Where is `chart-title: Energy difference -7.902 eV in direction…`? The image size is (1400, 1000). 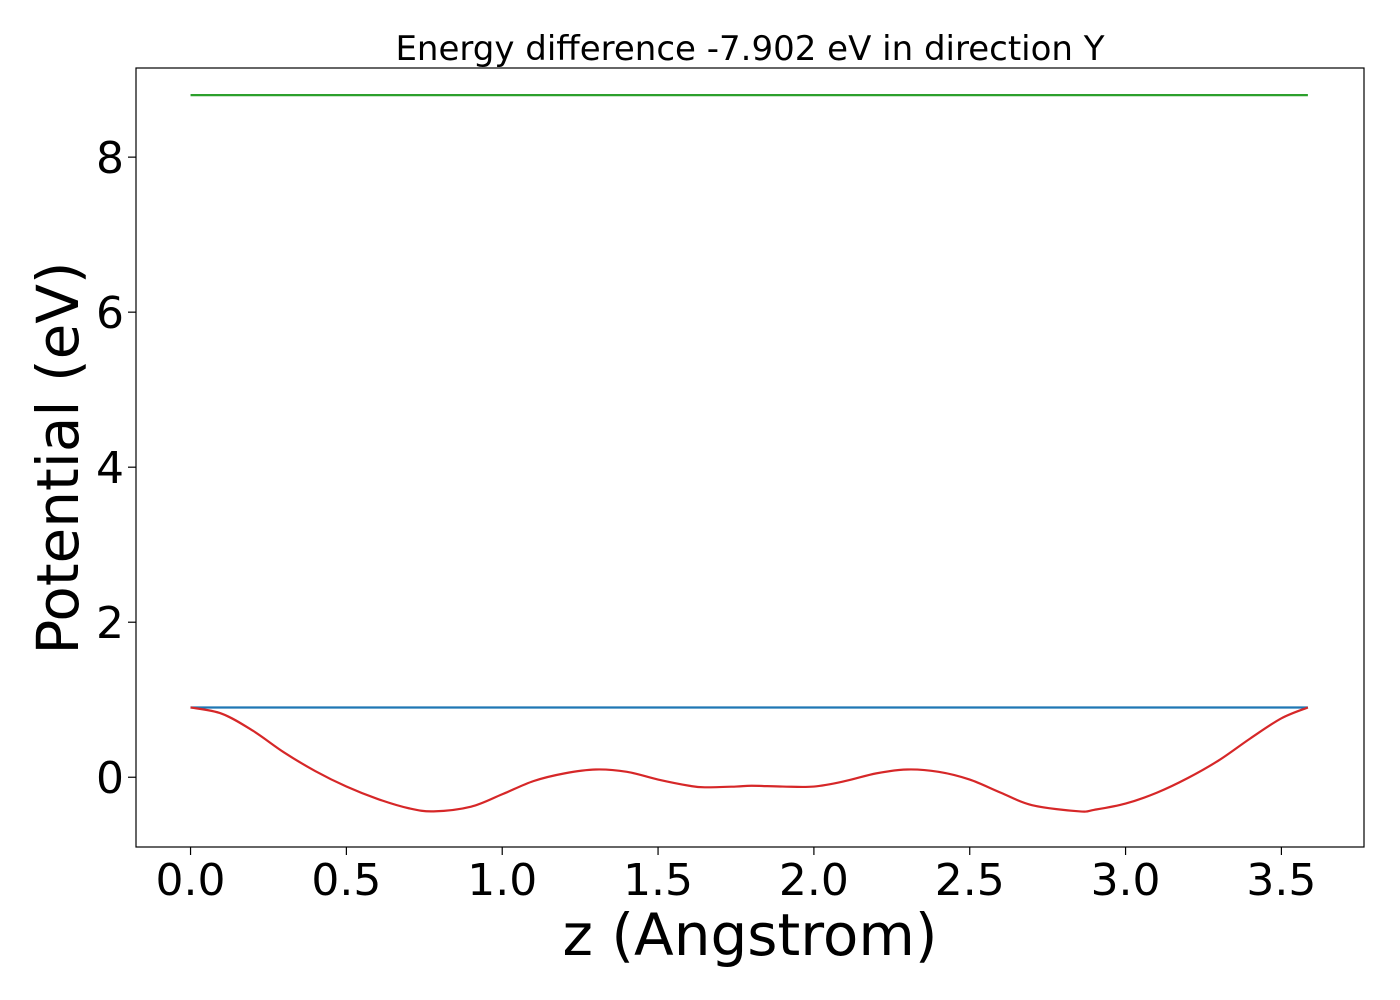
chart-title: Energy difference -7.902 eV in direction… is located at coordinates (749, 49).